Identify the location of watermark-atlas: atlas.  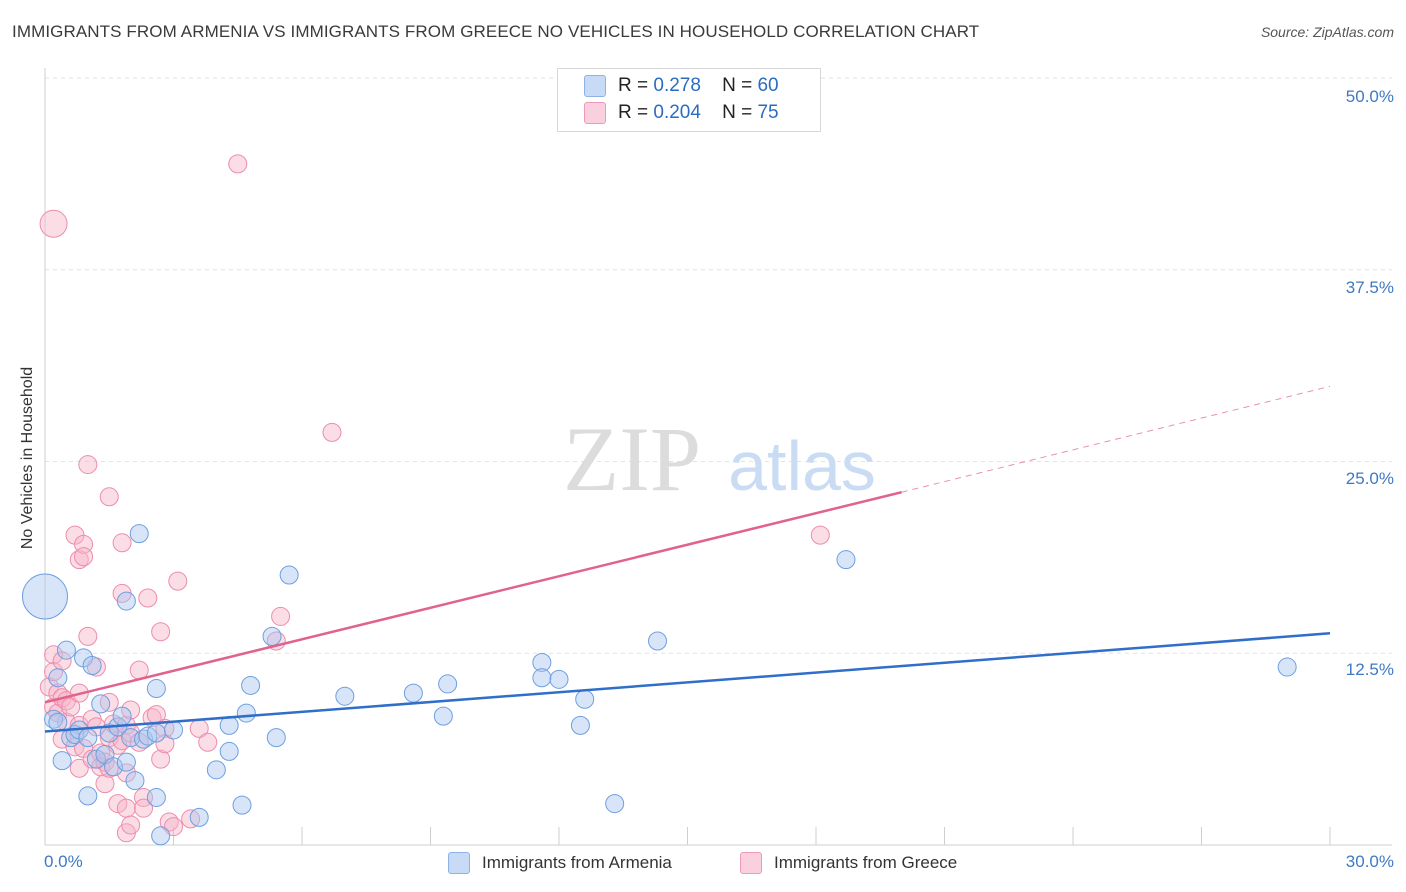
(802, 466).